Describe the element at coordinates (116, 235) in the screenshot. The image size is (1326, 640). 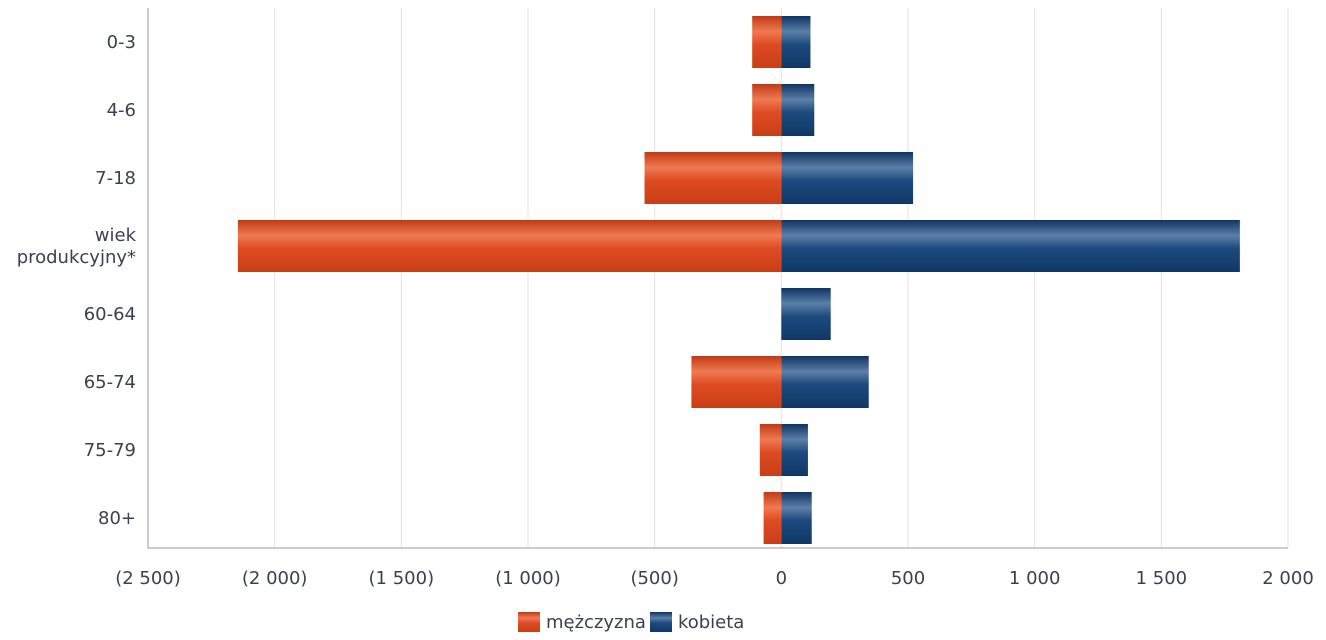
I see `category-label-line: wiek` at that location.